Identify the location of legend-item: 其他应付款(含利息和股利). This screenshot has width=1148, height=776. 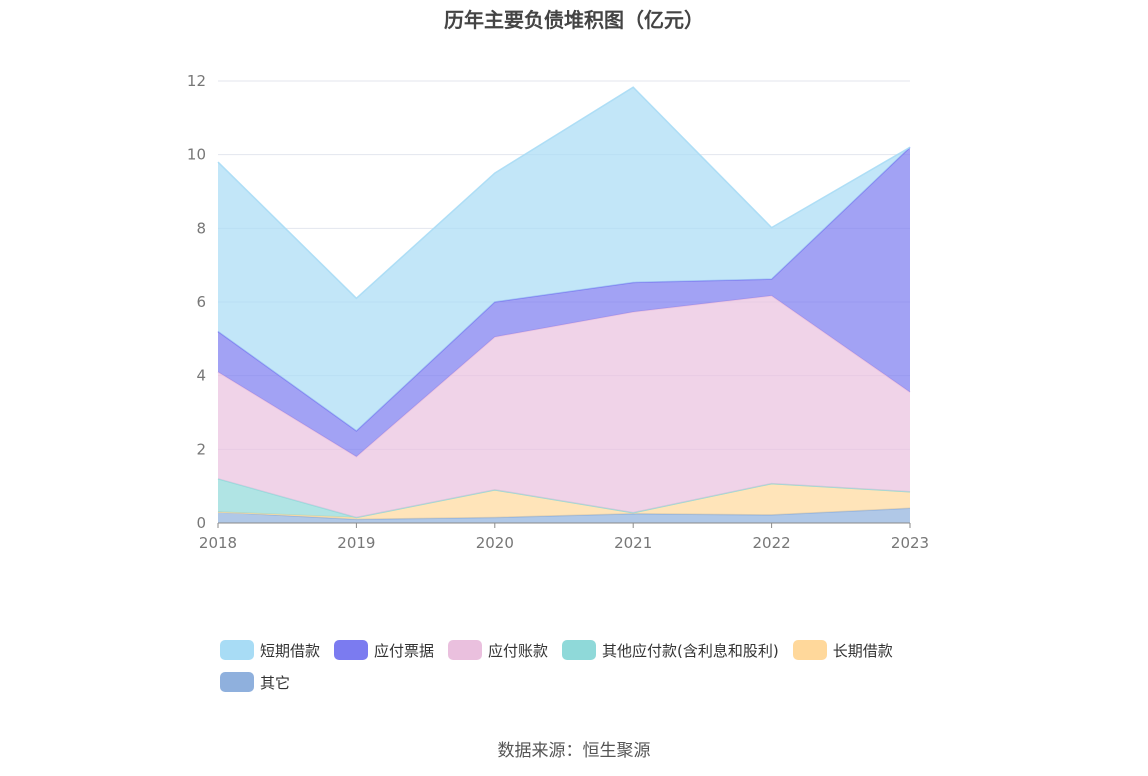
(670, 650).